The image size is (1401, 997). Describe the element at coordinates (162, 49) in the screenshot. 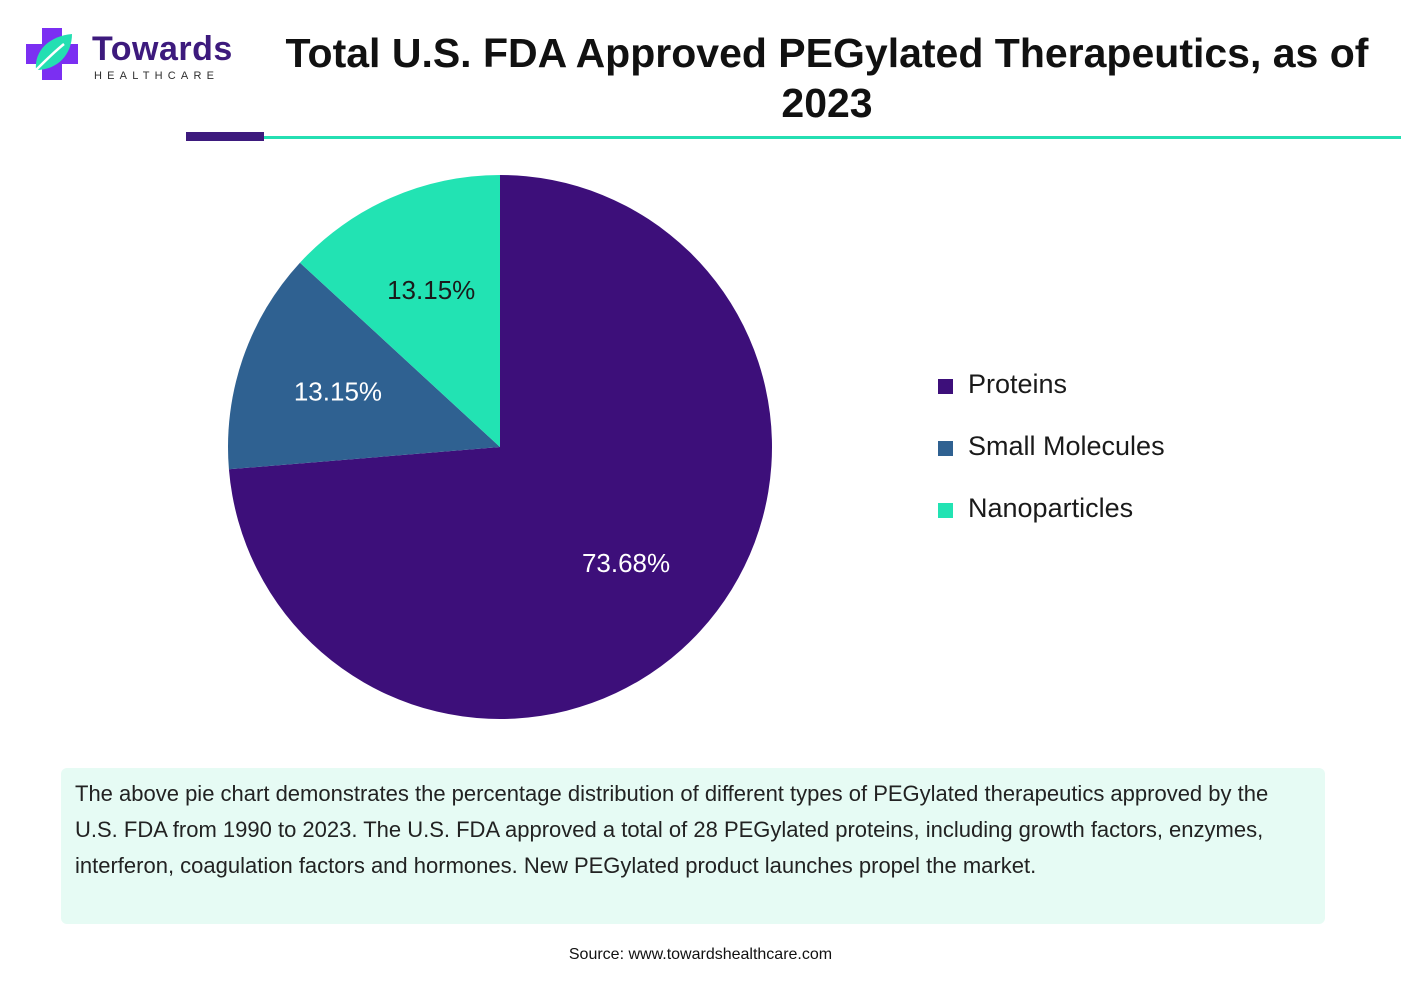

I see `logo-wordmark: Towards` at that location.